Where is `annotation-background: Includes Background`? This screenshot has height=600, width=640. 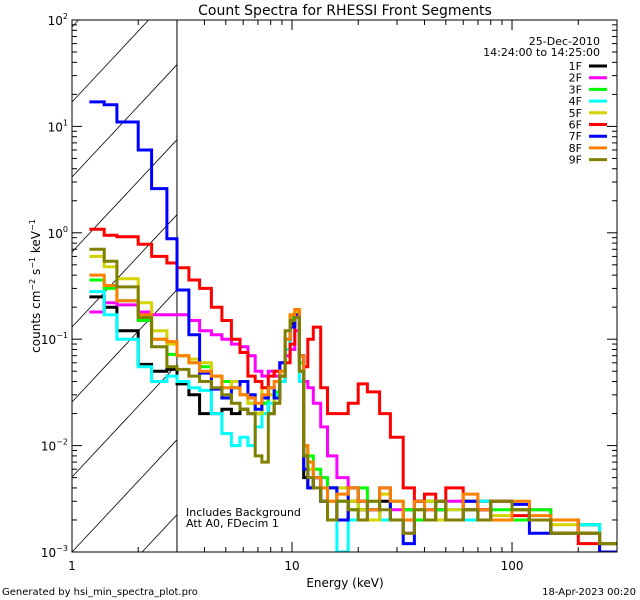
annotation-background: Includes Background is located at coordinates (243, 512).